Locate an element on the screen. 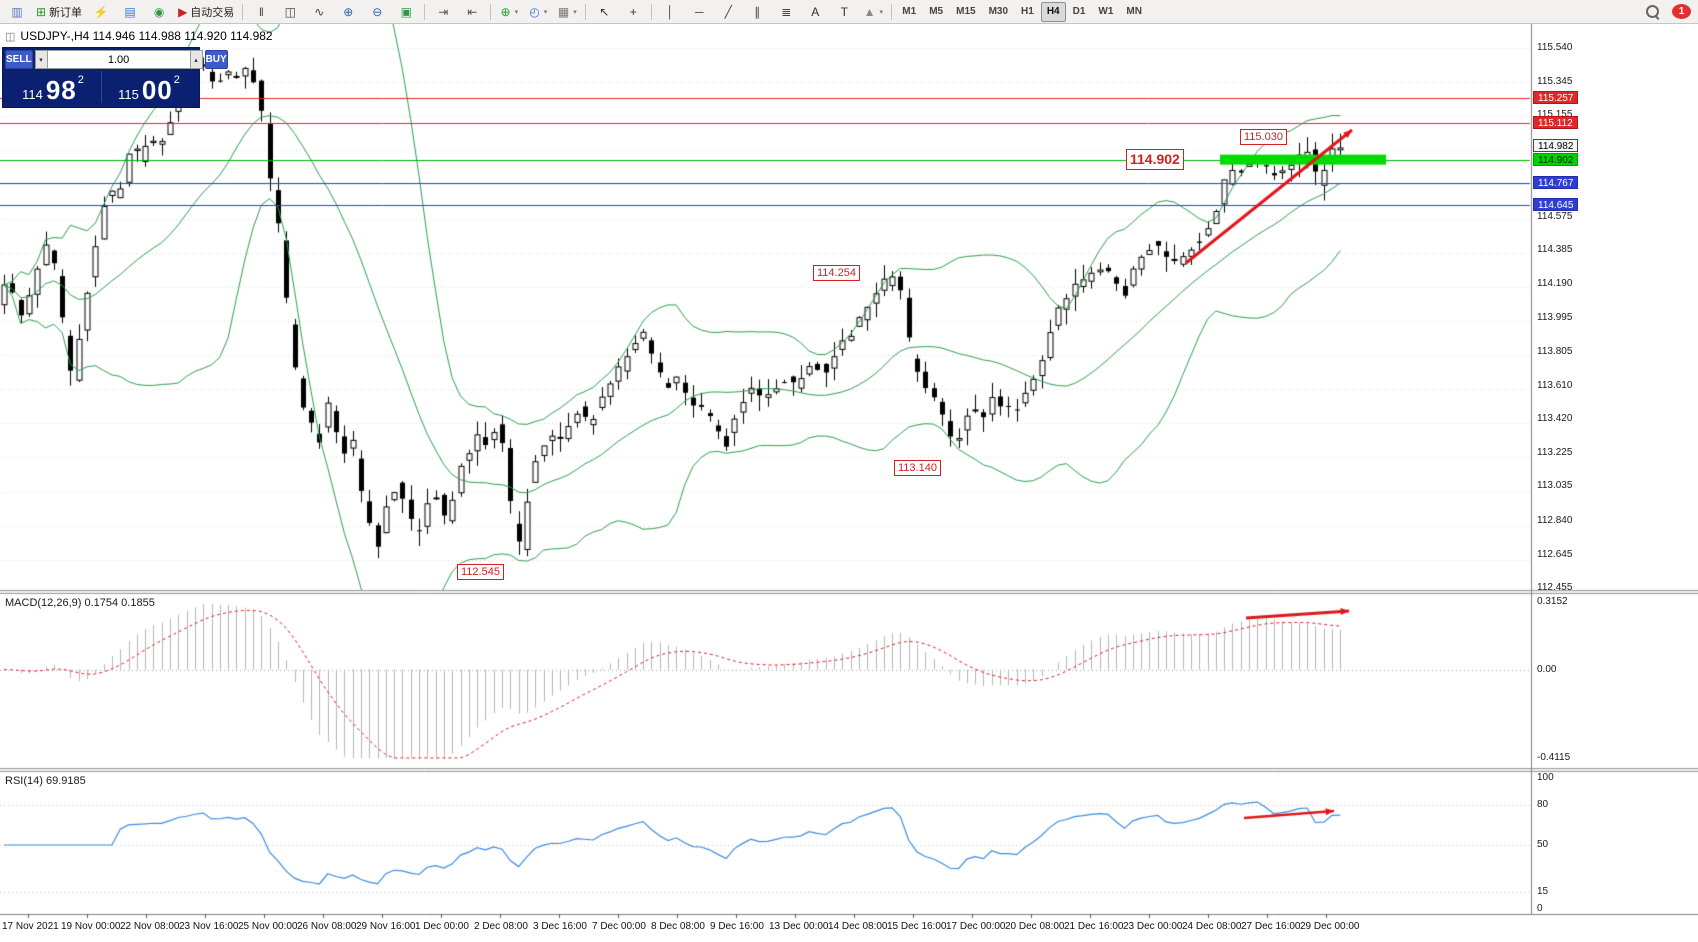  navigator-icon-icon: ◉ is located at coordinates (159, 11).